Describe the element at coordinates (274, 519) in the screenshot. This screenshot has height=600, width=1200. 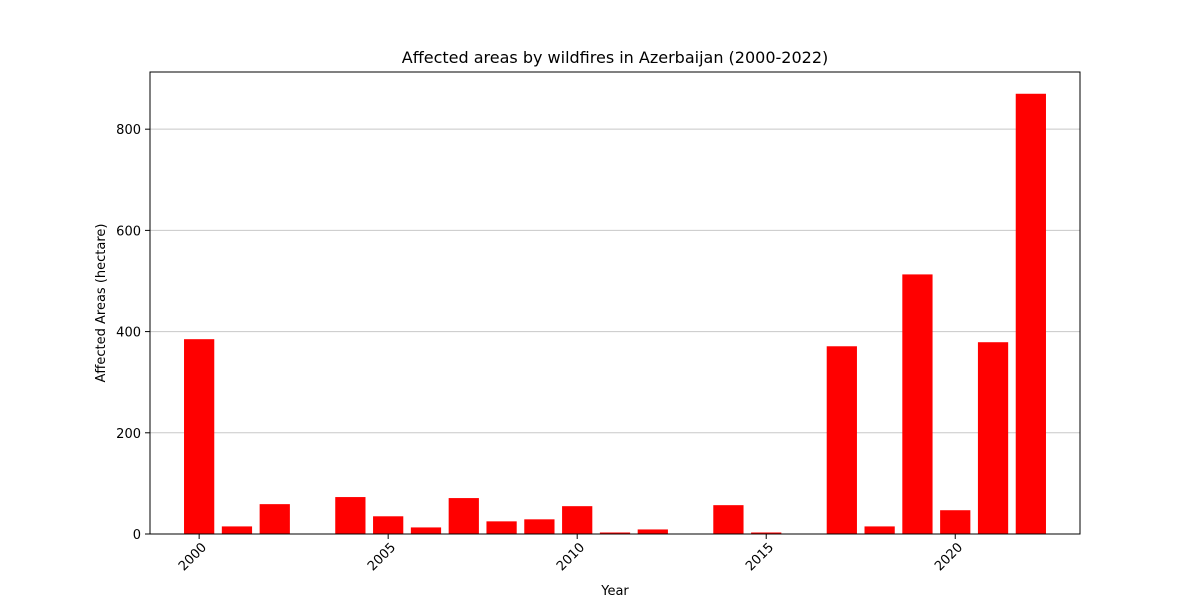
I see `bar-2002` at that location.